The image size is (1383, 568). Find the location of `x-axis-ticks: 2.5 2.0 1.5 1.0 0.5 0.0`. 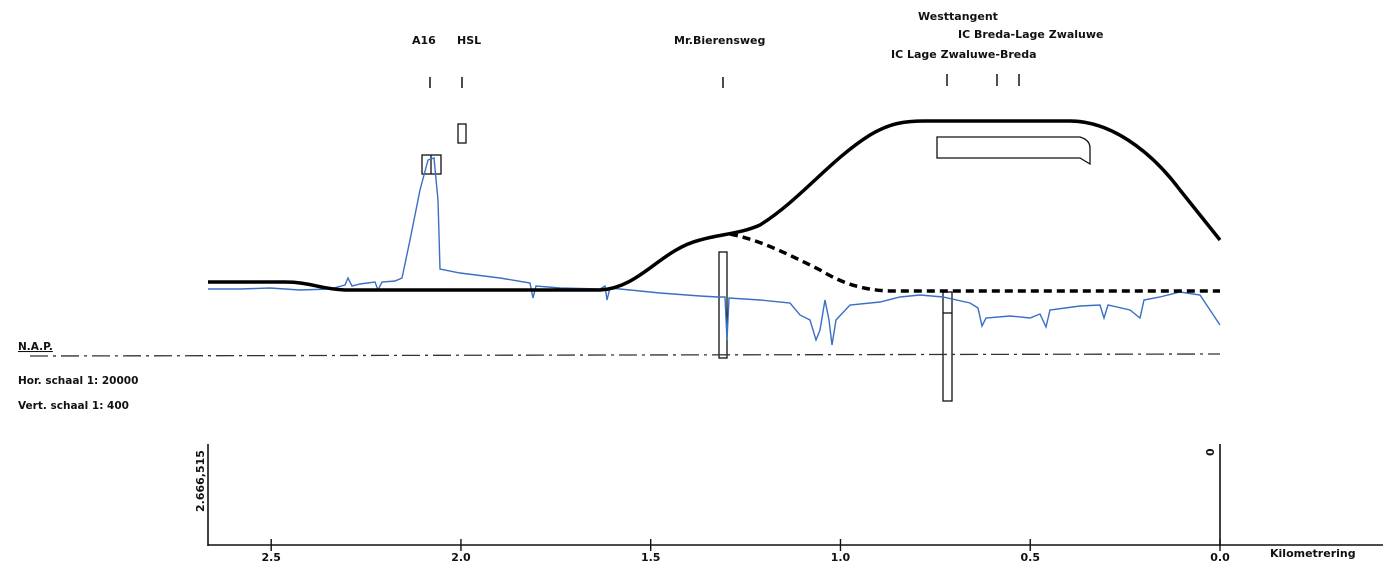

x-axis-ticks: 2.5 2.0 1.5 1.0 0.5 0.0 is located at coordinates (745, 551).